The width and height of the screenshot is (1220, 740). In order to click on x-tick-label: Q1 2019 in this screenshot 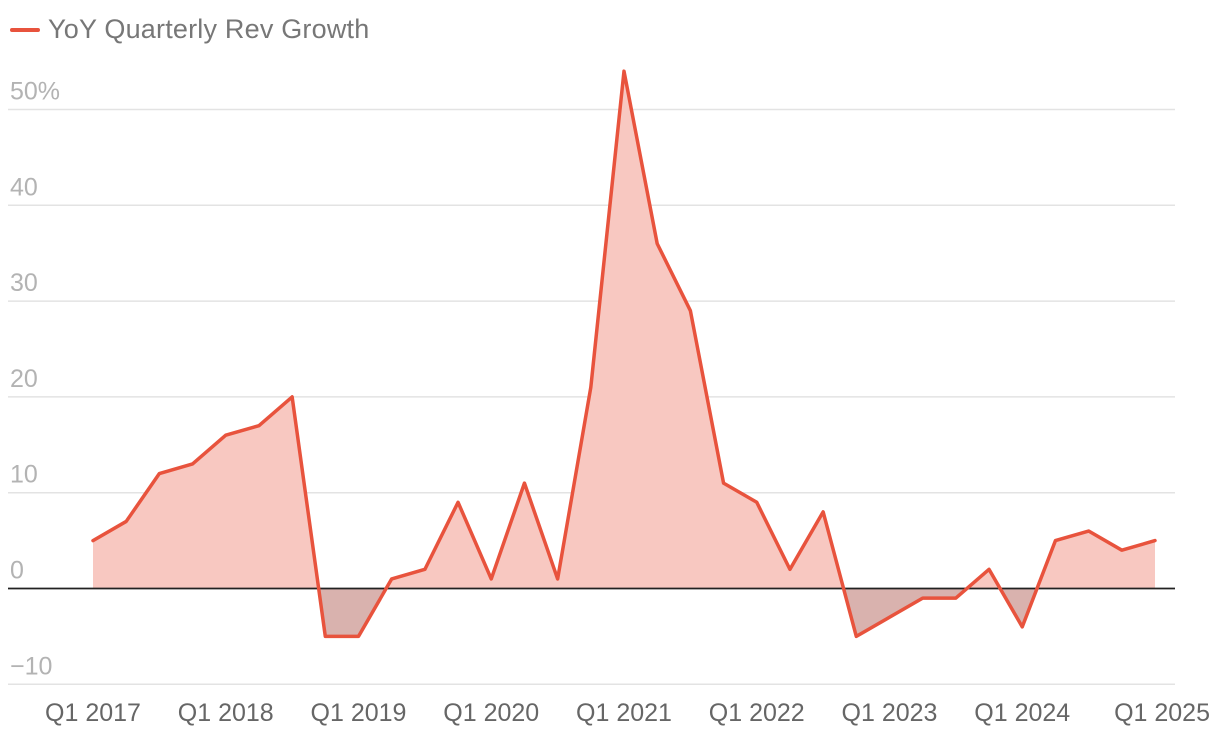, I will do `click(359, 713)`.